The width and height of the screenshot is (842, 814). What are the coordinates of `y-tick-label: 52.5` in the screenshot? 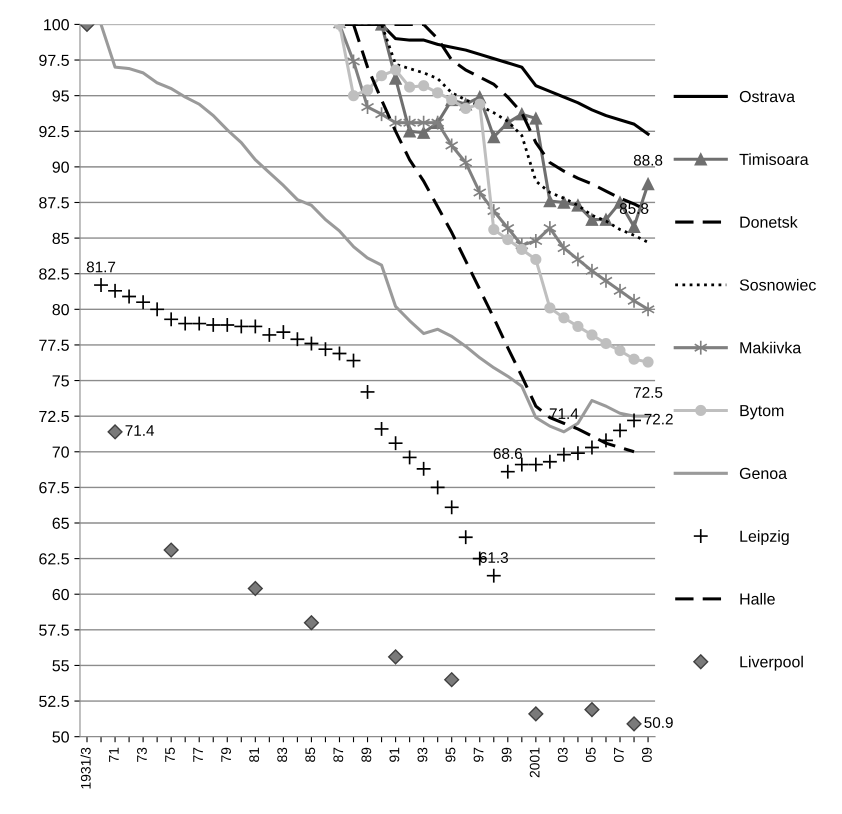 It's located at (54, 701).